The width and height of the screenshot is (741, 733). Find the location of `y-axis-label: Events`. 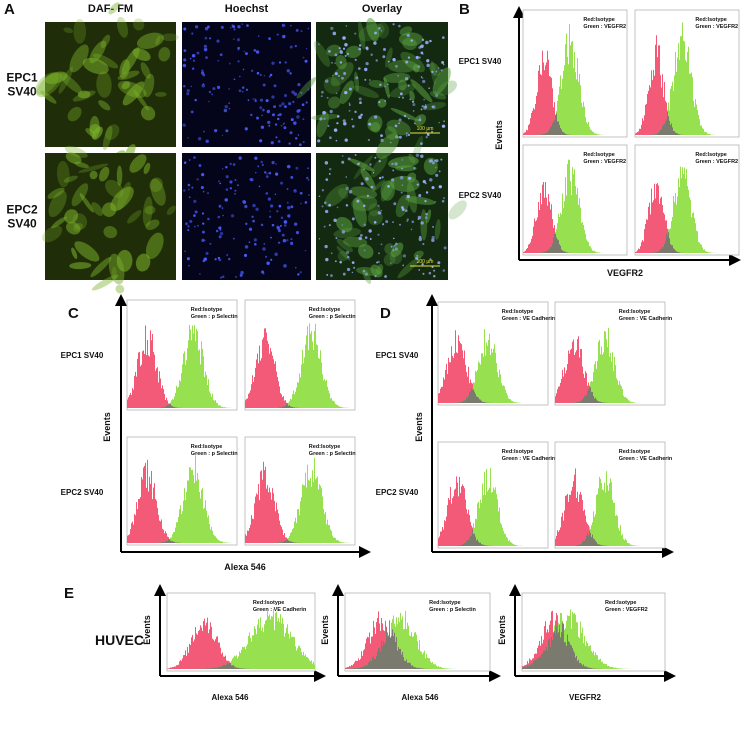

y-axis-label: Events is located at coordinates (499, 135).